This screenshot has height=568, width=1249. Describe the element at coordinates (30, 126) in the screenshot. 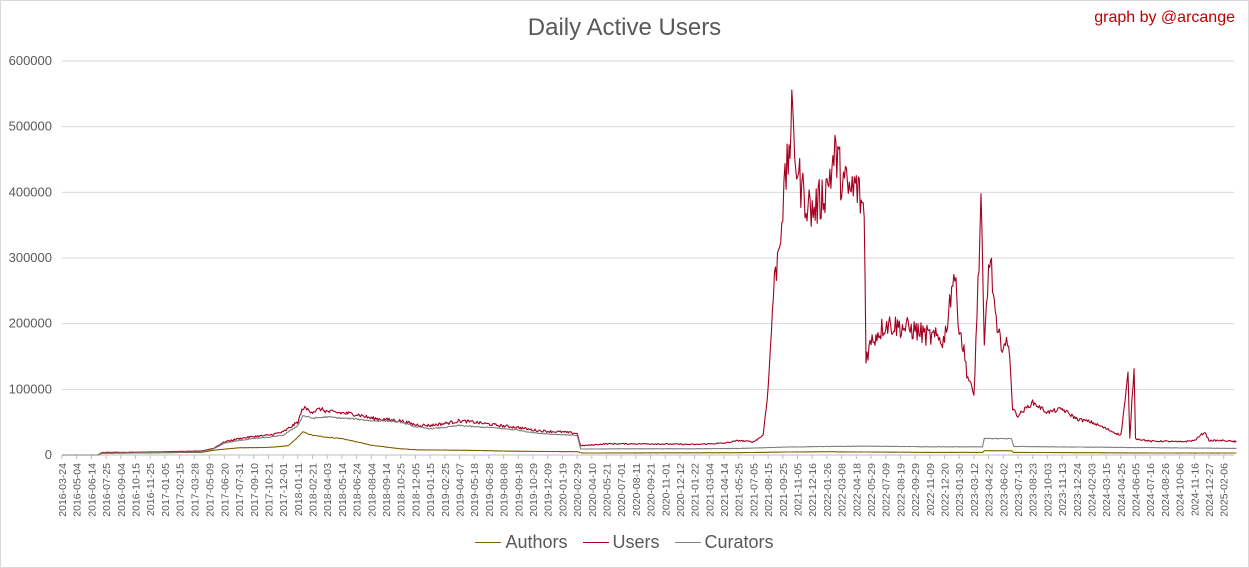

I see `y-tick-label: 500000` at that location.